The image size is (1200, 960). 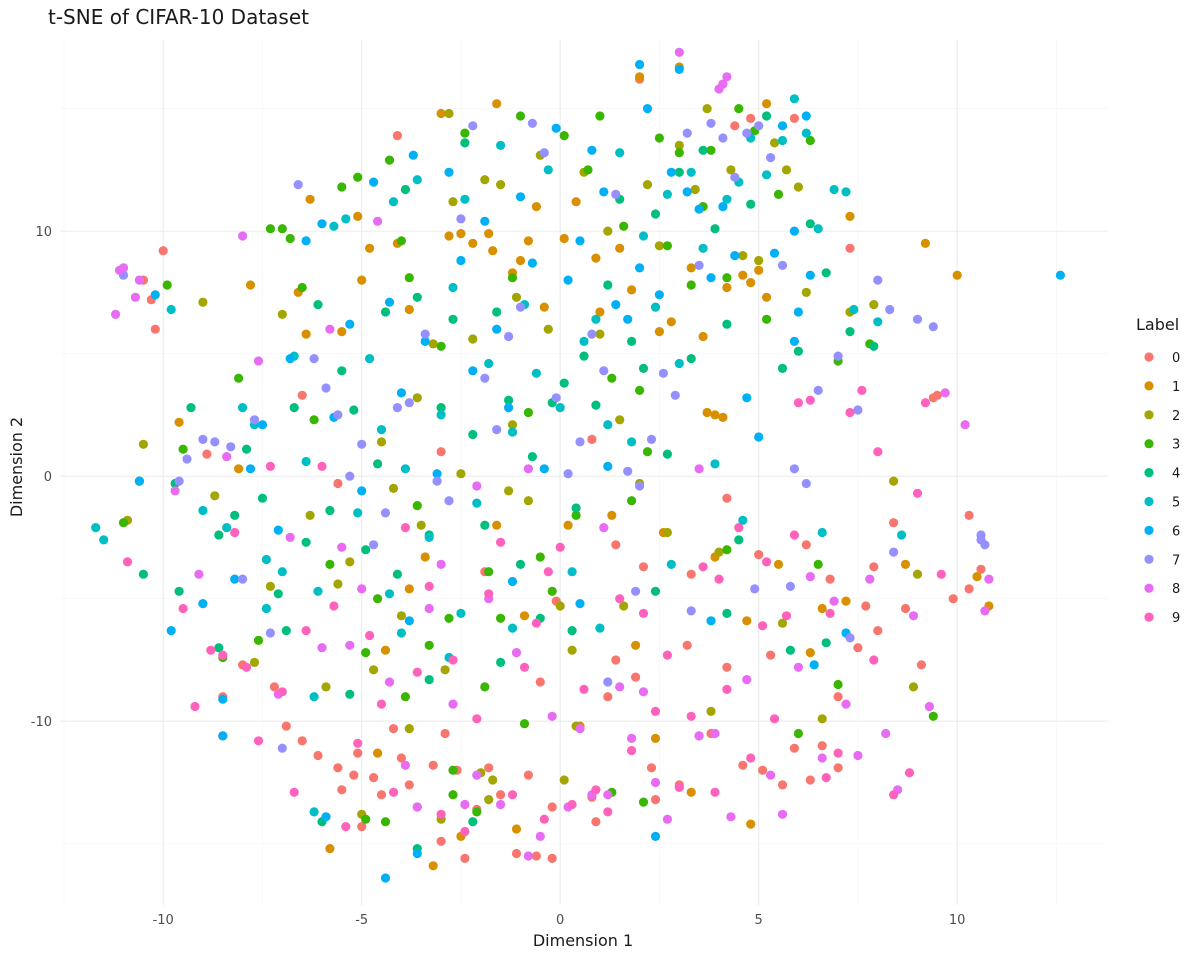 I want to click on y-tick-label: 0, so click(x=48, y=477).